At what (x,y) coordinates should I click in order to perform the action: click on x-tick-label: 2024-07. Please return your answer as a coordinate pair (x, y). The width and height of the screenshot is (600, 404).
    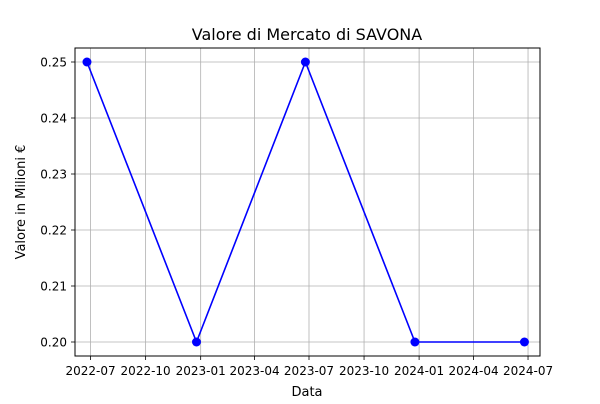
    Looking at the image, I should click on (528, 371).